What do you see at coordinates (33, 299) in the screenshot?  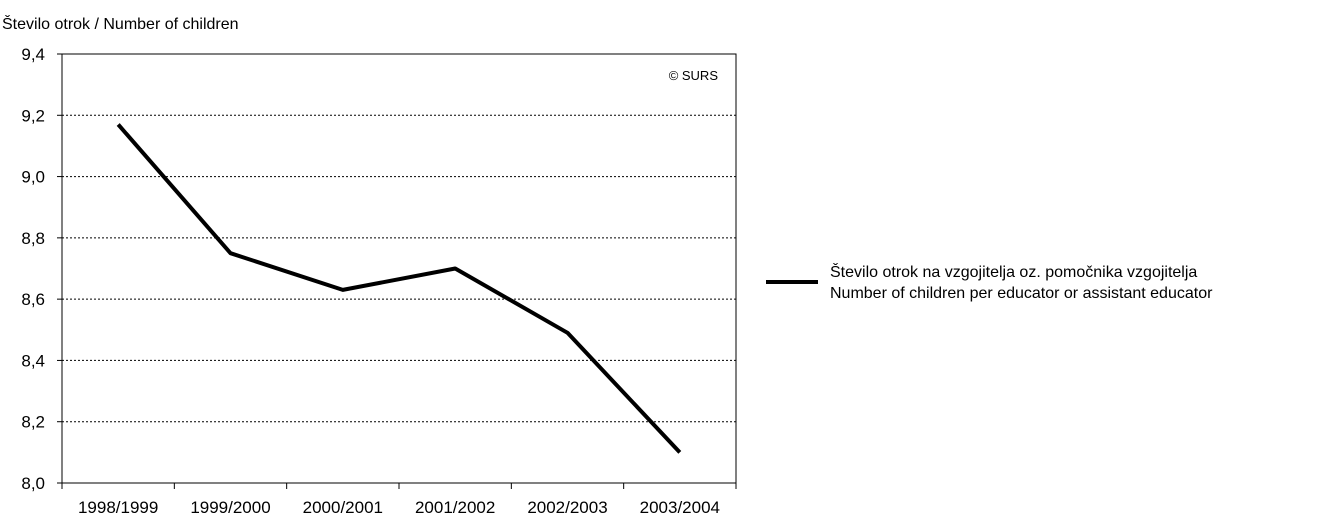 I see `y-tick-label: 8,6` at bounding box center [33, 299].